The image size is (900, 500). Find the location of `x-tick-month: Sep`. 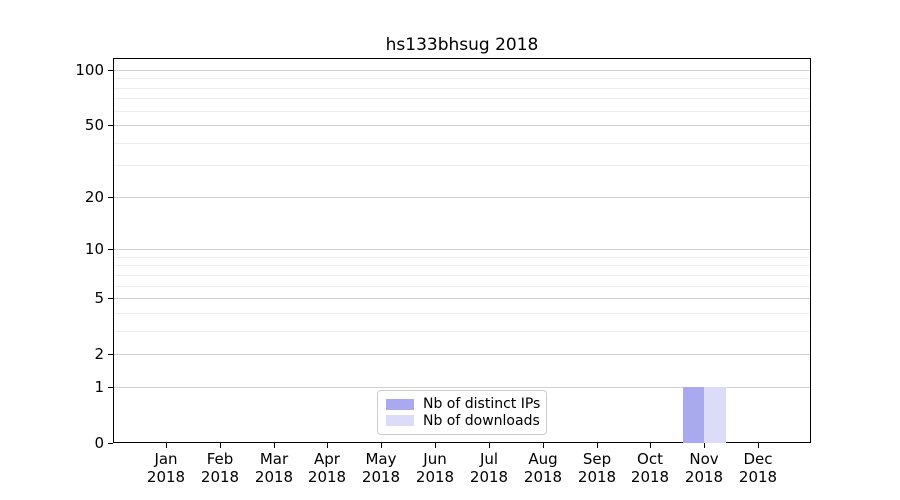

x-tick-month: Sep is located at coordinates (597, 459).